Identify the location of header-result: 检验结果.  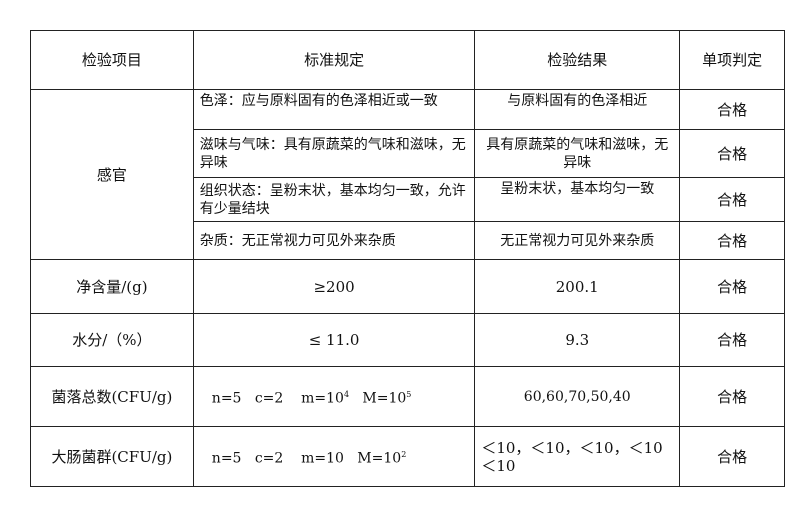
(577, 60).